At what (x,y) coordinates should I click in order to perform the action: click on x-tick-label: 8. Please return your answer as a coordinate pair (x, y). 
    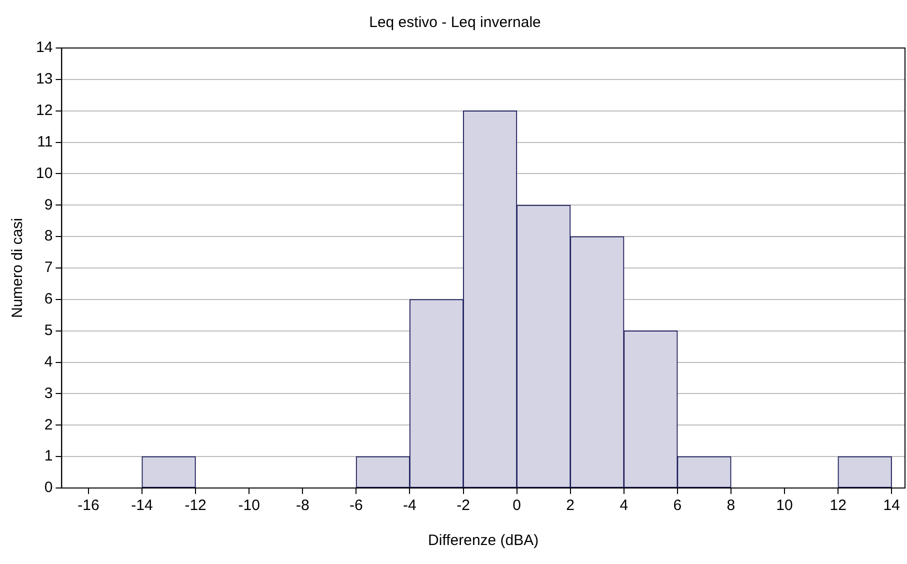
    Looking at the image, I should click on (731, 505).